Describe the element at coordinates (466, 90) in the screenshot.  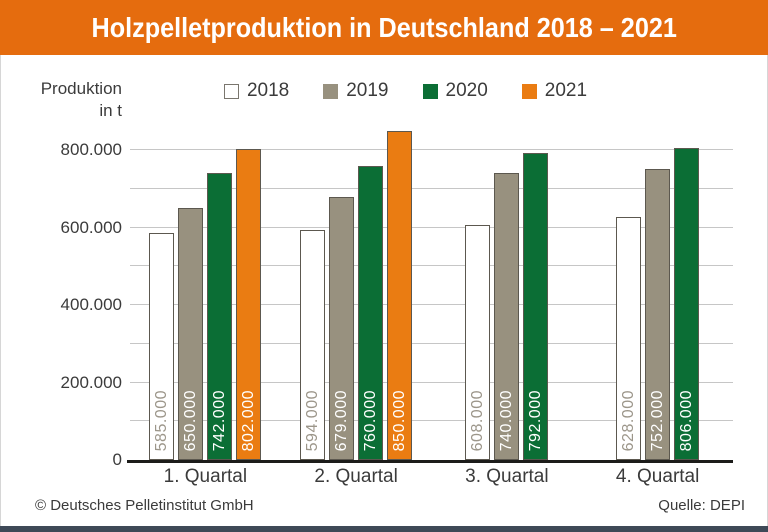
I see `legend-label-2020: 2020` at that location.